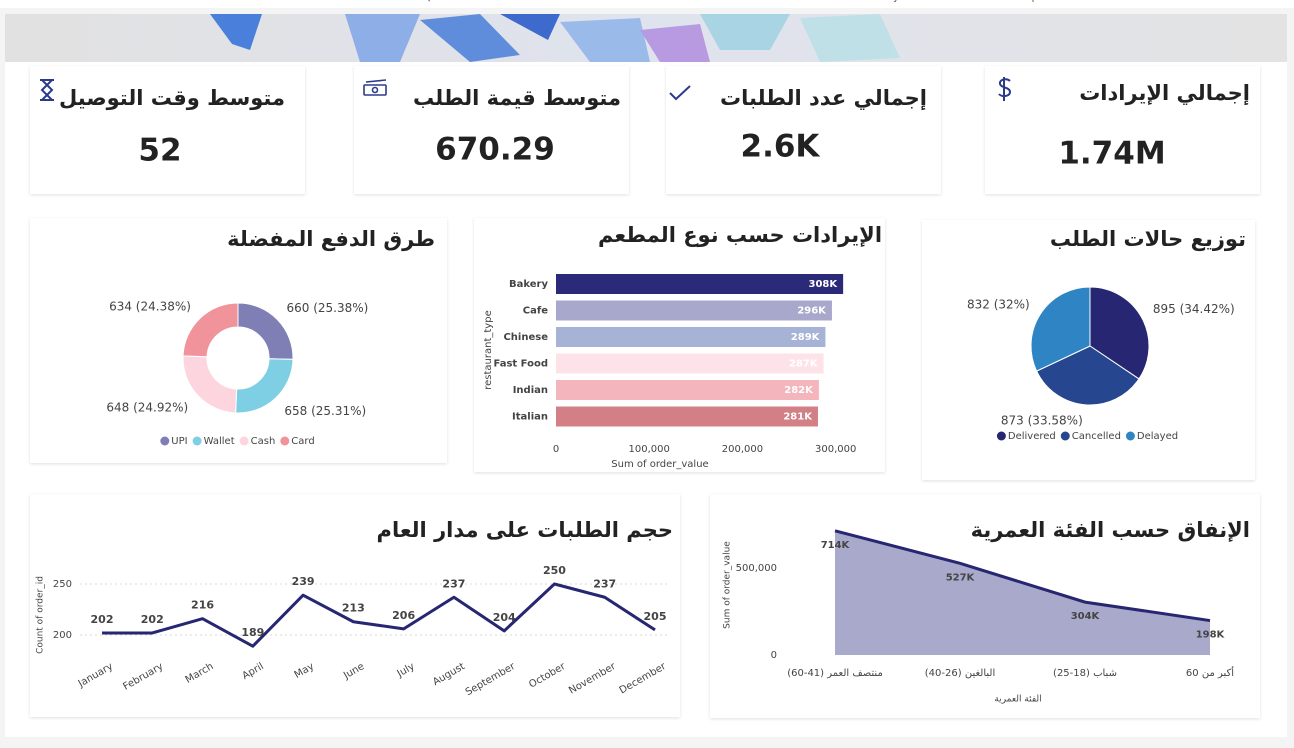  What do you see at coordinates (488, 349) in the screenshot?
I see `y-axis-label: restaurant_type` at bounding box center [488, 349].